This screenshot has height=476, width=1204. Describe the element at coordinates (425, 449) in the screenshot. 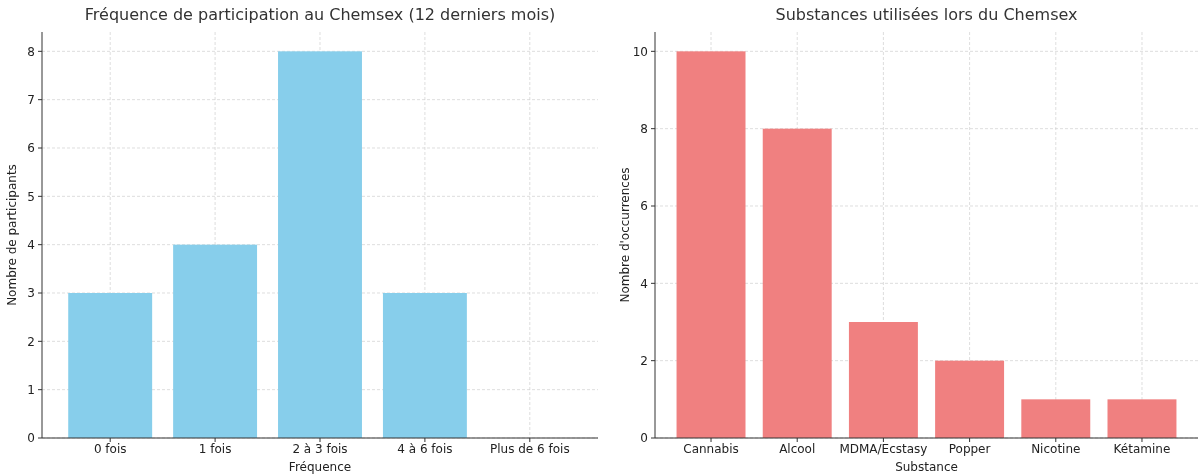

I see `x-tick-label: 4 à 6 fois` at that location.